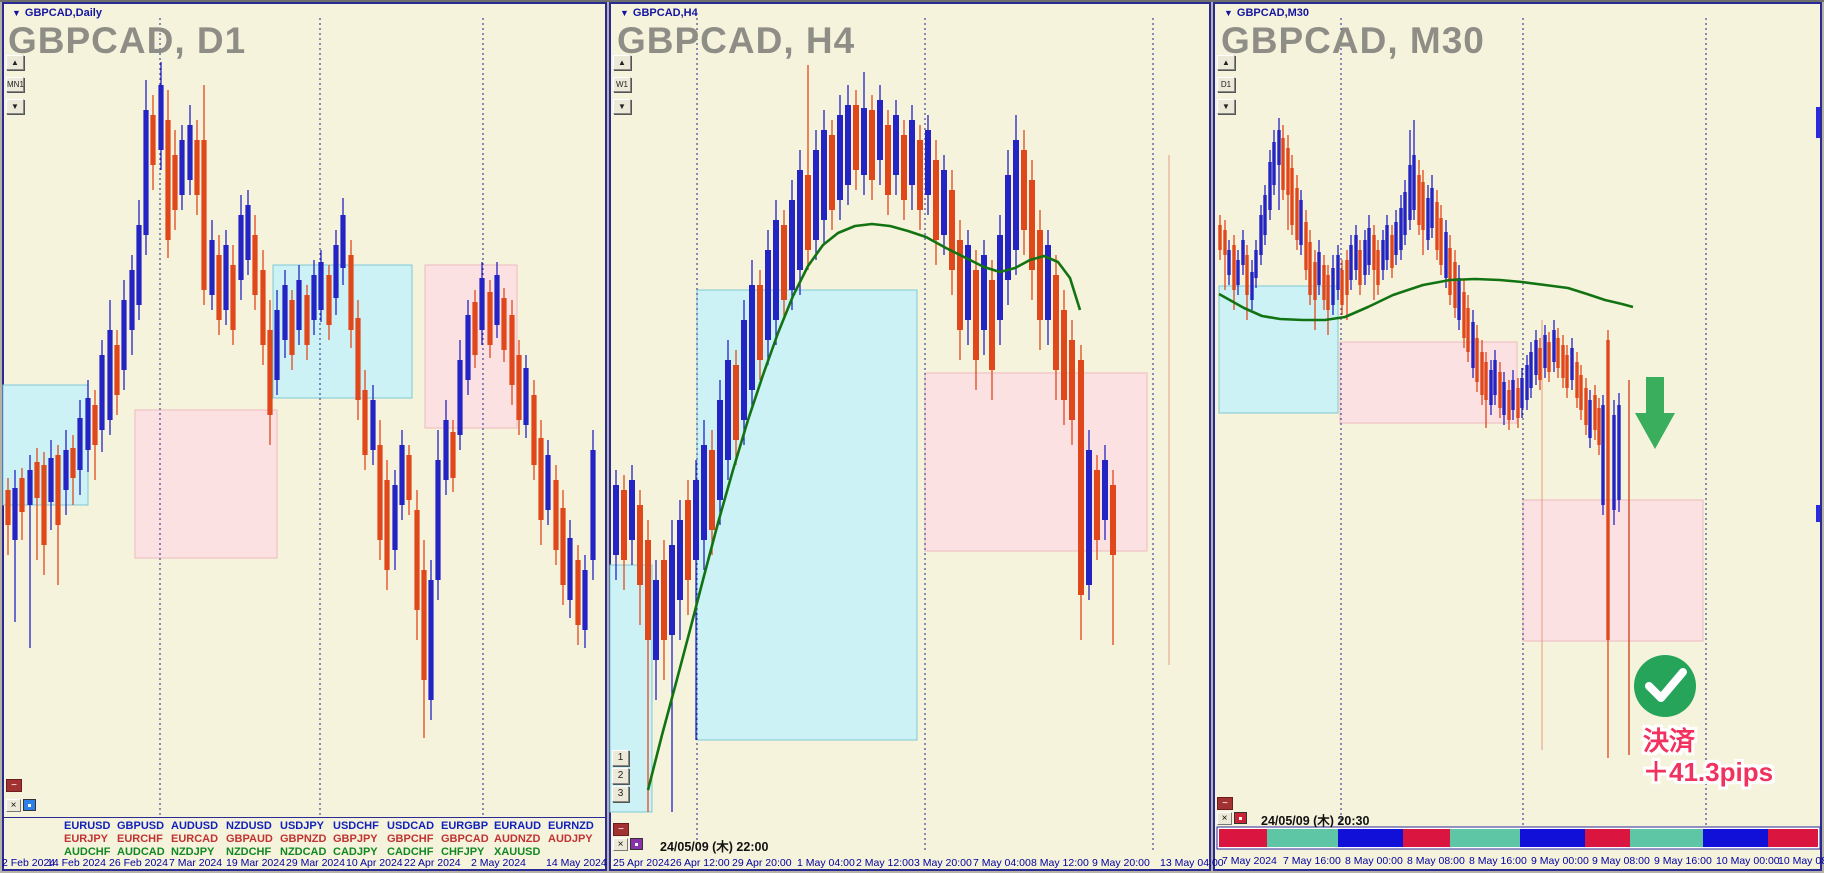 This screenshot has width=1824, height=873. I want to click on window-top-edge, so click(912, 1).